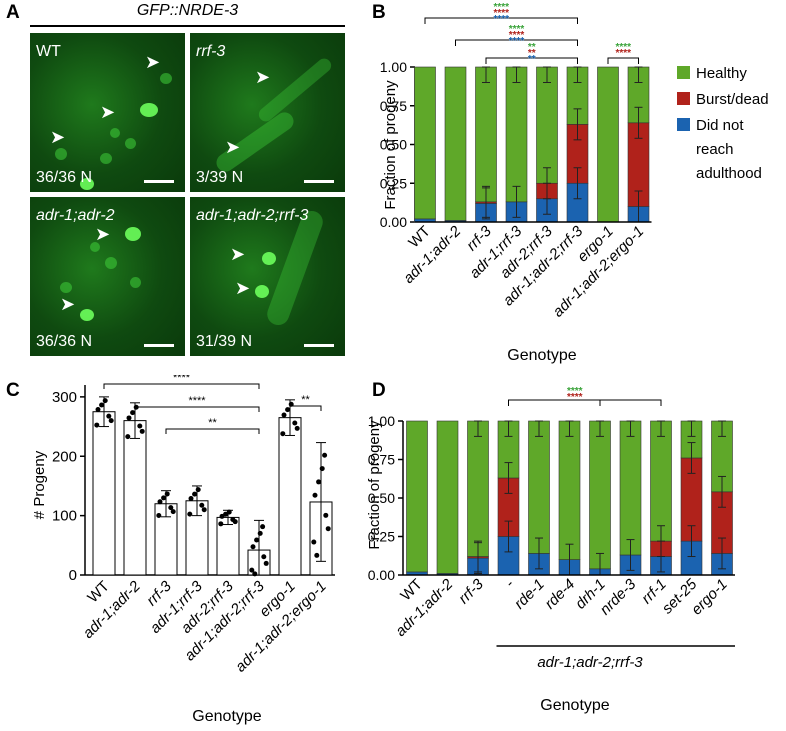 The height and width of the screenshot is (731, 786). What do you see at coordinates (618, 596) in the screenshot?
I see `x-tick-label: nrde-3` at bounding box center [618, 596].